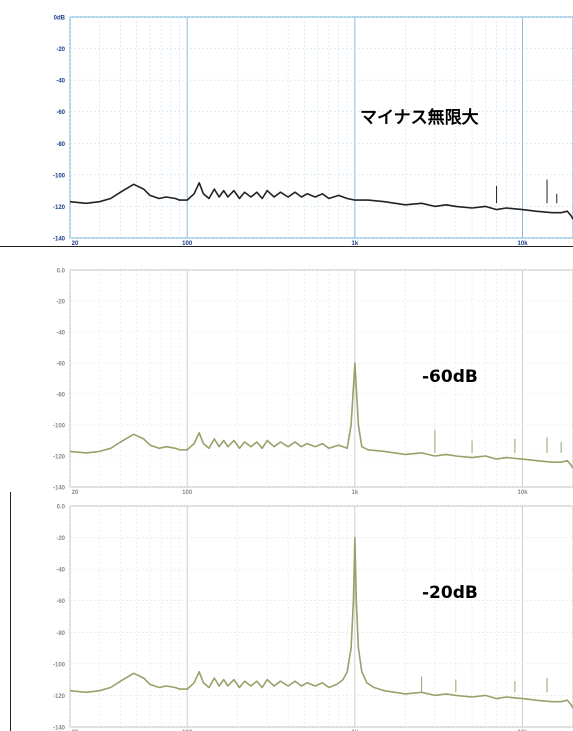 The height and width of the screenshot is (731, 573). I want to click on chart-title: -20dB, so click(450, 593).